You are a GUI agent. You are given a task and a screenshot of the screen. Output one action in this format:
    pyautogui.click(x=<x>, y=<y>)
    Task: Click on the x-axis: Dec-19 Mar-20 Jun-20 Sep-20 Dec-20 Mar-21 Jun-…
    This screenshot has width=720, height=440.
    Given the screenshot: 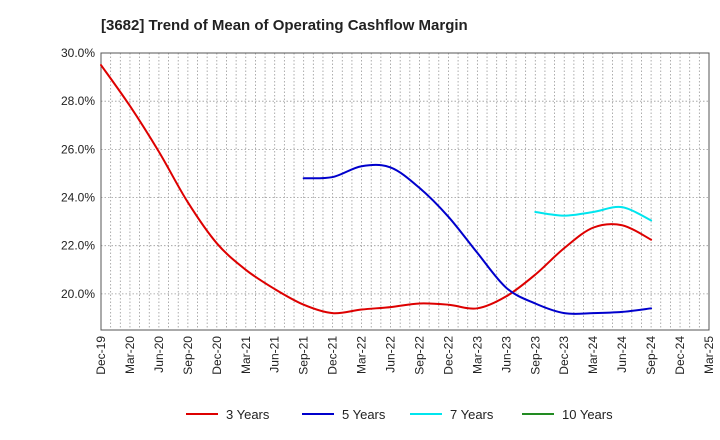 What is the action you would take?
    pyautogui.click(x=405, y=355)
    